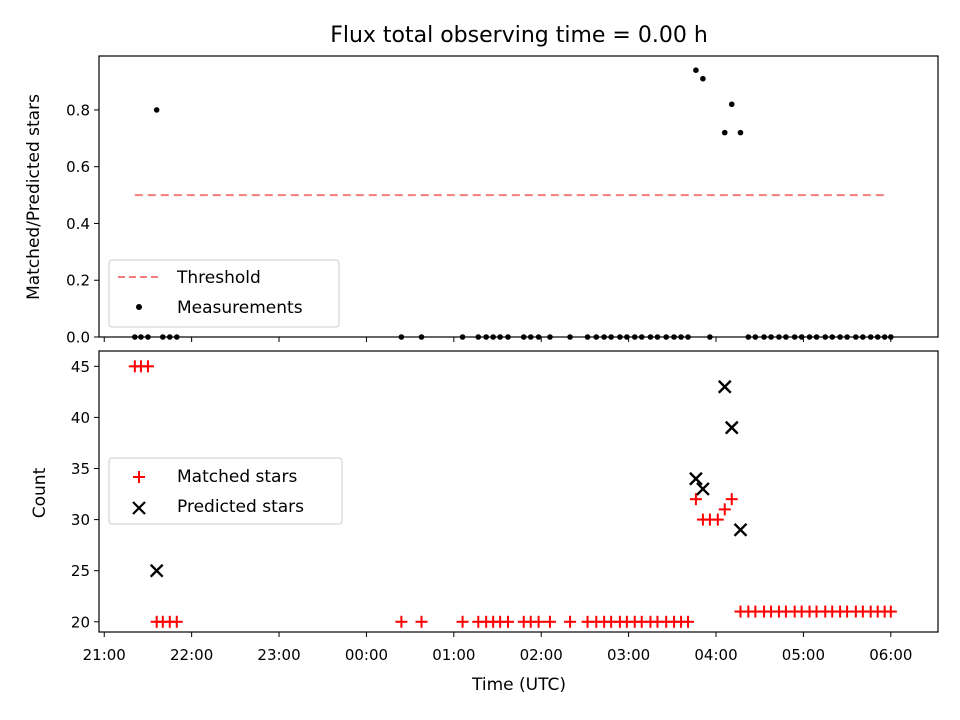 This screenshot has height=720, width=960. I want to click on y-tick-label: 35, so click(80, 469).